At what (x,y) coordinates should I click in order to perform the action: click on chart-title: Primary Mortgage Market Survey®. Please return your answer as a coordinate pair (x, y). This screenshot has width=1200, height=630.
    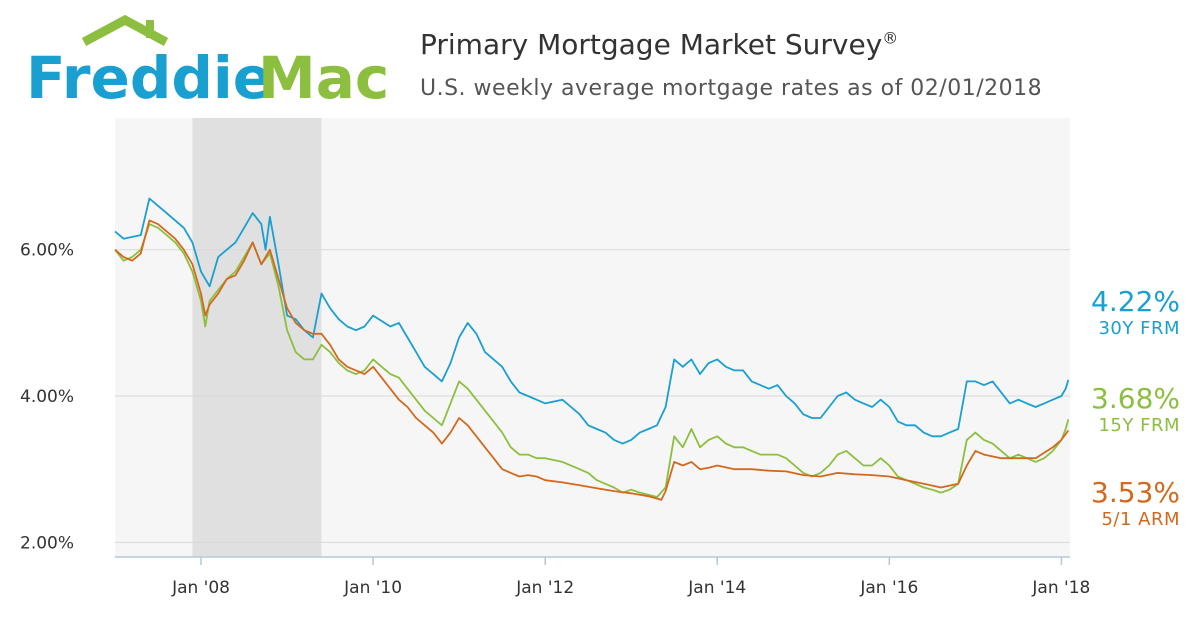
    Looking at the image, I should click on (659, 44).